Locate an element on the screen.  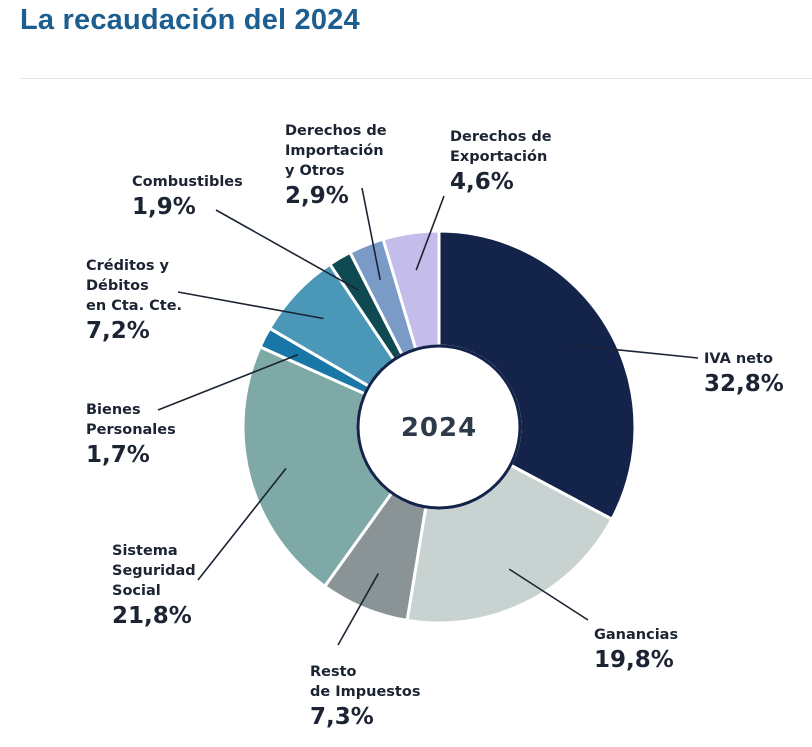
label-name-ganancias: Ganancias is located at coordinates (636, 635).